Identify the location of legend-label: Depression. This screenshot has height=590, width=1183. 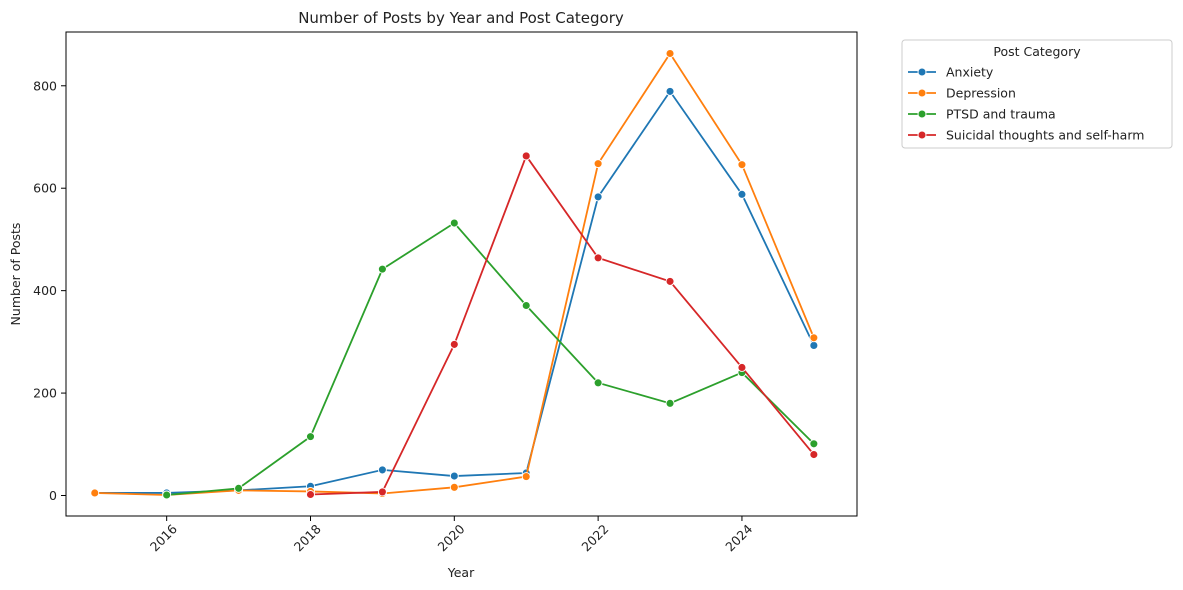
(981, 93).